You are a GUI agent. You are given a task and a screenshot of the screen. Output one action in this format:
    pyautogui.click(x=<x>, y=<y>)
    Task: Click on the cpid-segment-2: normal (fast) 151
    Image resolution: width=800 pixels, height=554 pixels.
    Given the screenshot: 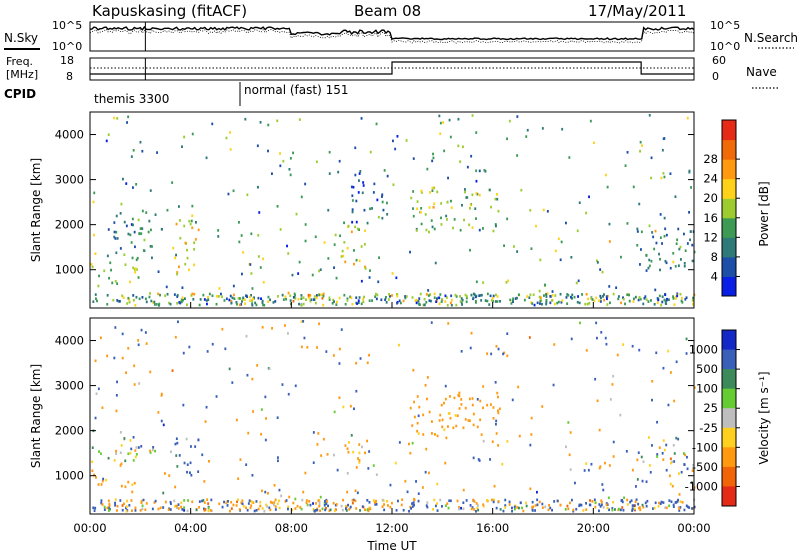 What is the action you would take?
    pyautogui.click(x=296, y=90)
    